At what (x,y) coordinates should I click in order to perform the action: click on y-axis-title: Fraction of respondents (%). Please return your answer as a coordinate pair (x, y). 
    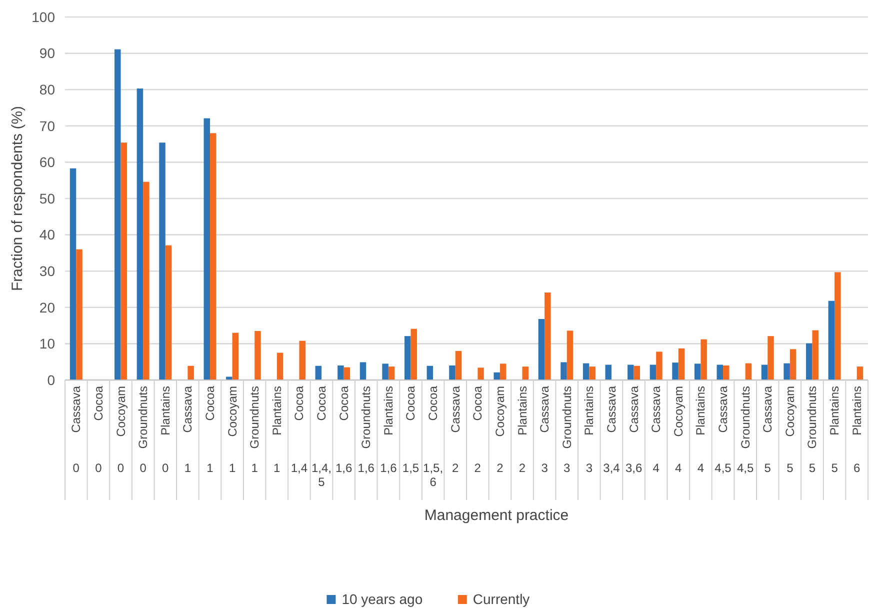
    Looking at the image, I should click on (17, 199).